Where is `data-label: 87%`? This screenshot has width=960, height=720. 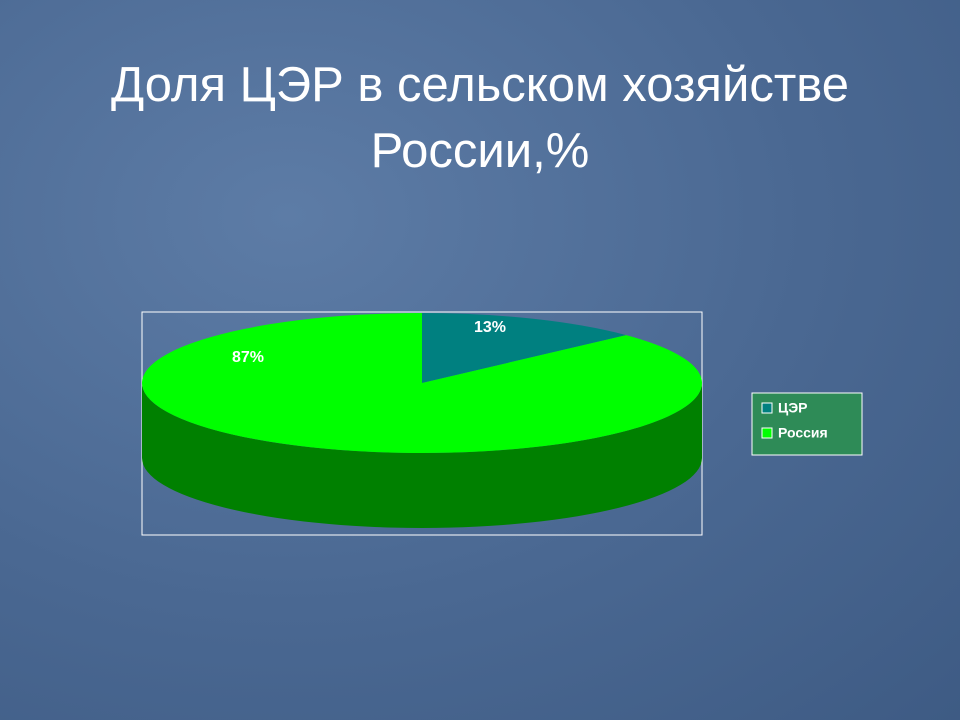
data-label: 87% is located at coordinates (248, 357).